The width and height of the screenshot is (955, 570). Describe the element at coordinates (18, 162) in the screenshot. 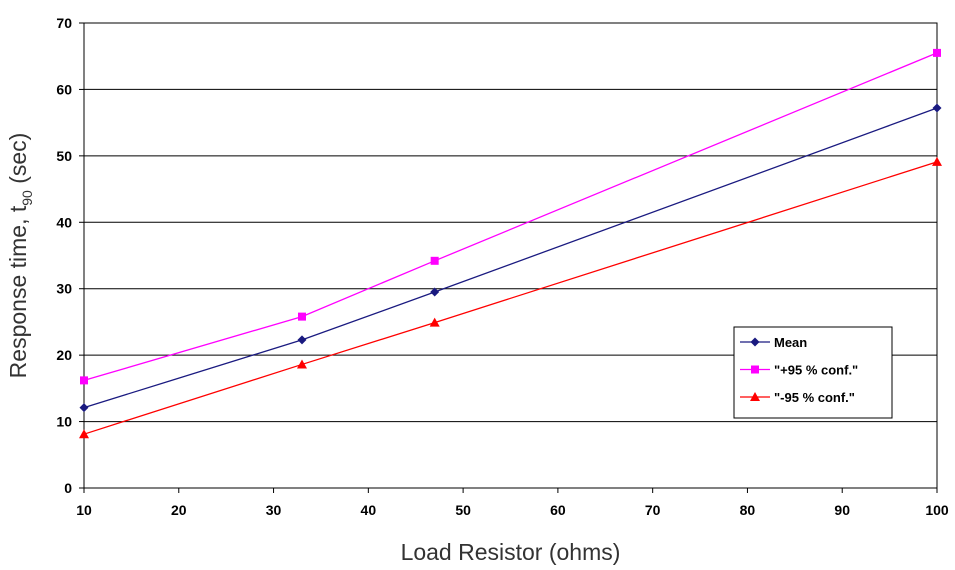

I see `y-axis-title-suffix: (sec)` at that location.